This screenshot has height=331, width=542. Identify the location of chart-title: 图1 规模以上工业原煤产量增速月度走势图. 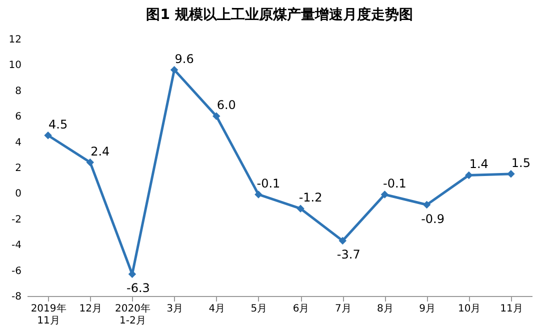
(279, 14).